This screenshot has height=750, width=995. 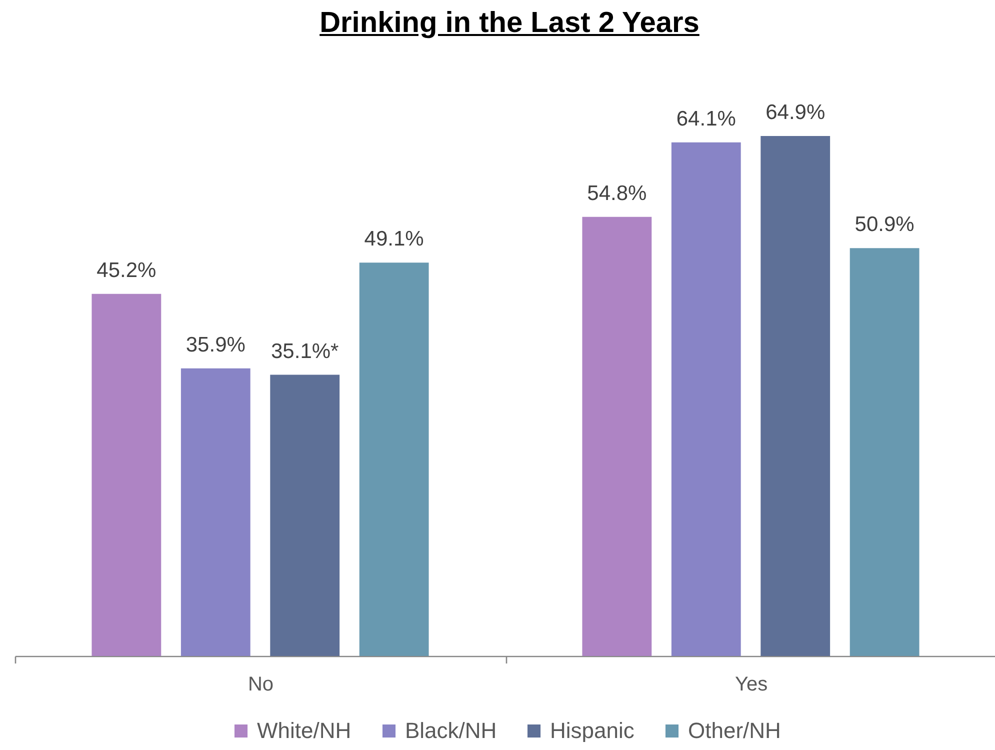 I want to click on x-tick-label: Yes, so click(x=751, y=685).